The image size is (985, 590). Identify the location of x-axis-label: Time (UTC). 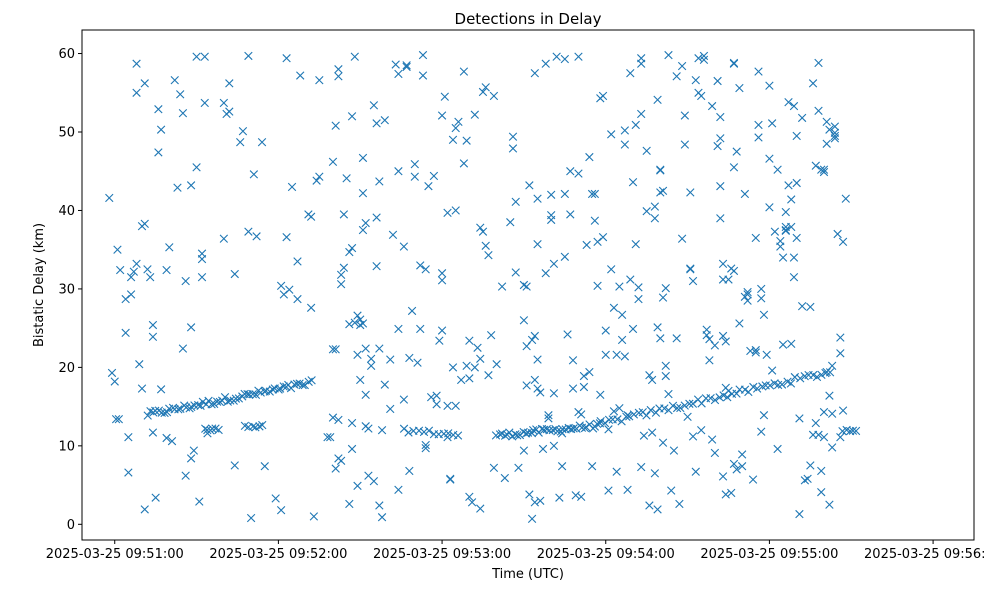
(527, 574).